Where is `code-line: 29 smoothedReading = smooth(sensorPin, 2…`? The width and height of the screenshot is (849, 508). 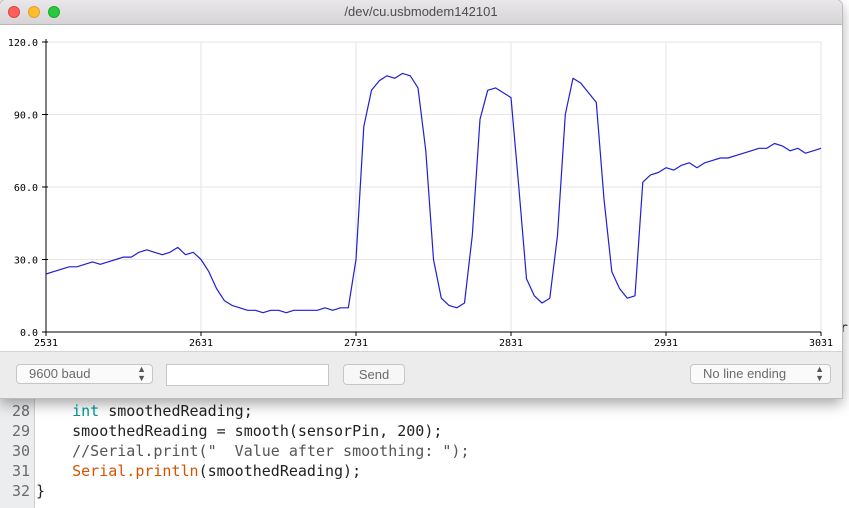 code-line: 29 smoothedReading = smooth(sensorPin, 2… is located at coordinates (424, 431).